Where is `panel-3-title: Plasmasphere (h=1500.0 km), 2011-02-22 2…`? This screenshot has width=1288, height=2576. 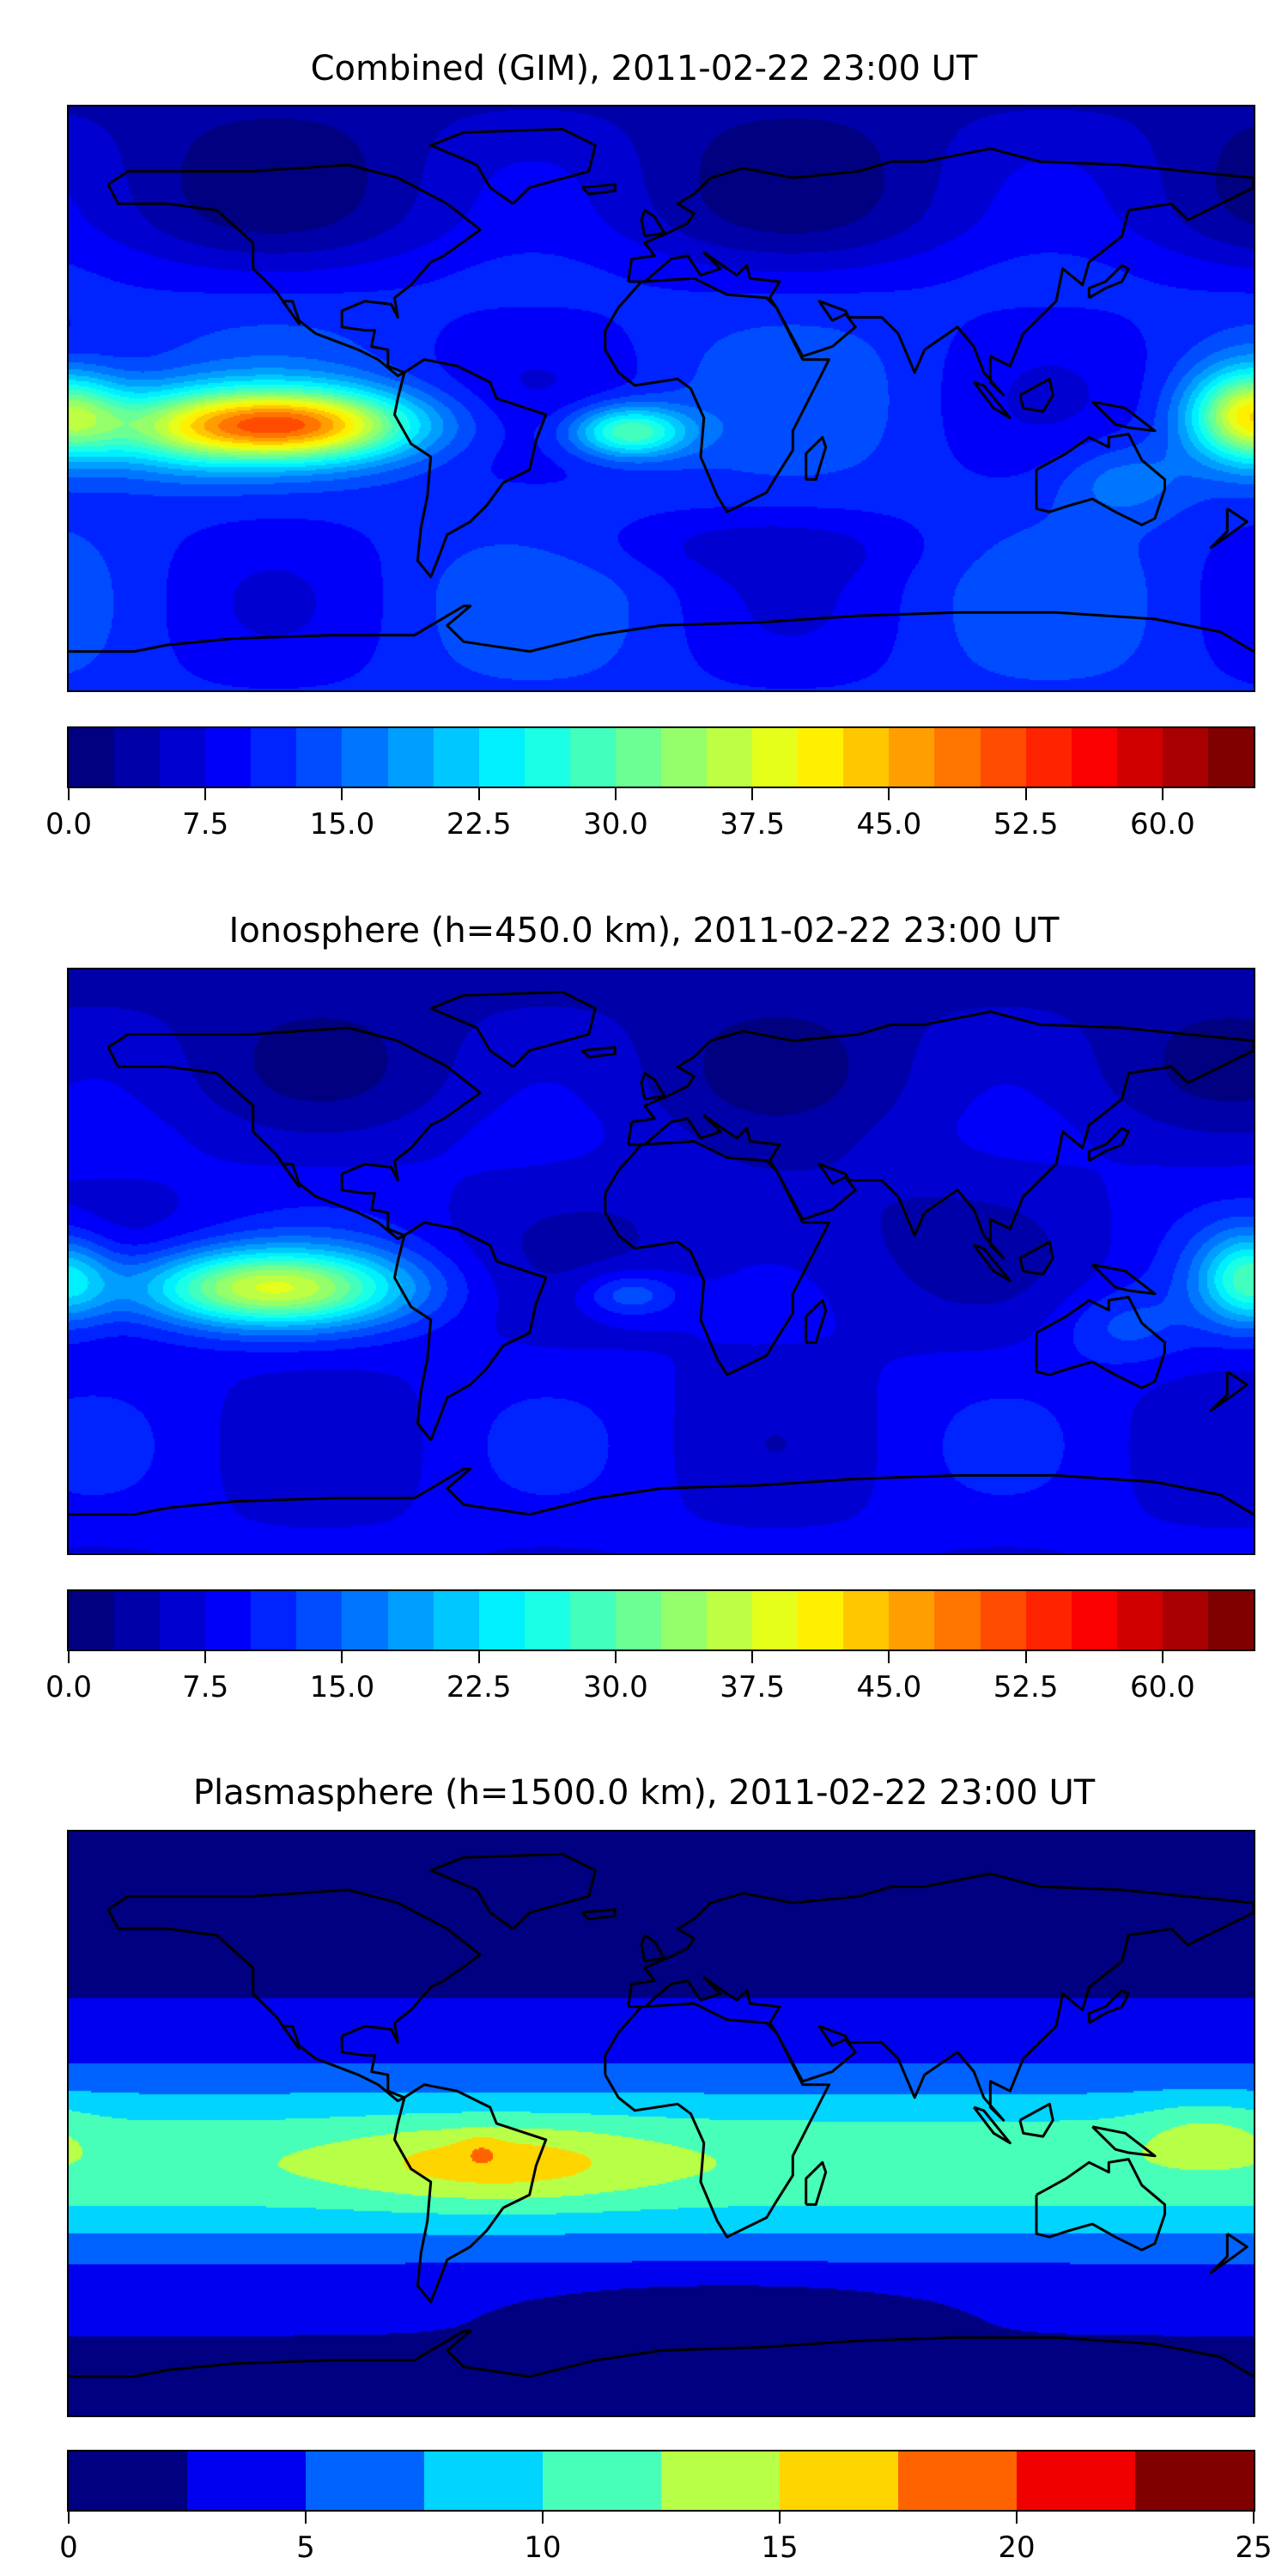 panel-3-title: Plasmasphere (h=1500.0 km), 2011-02-22 2… is located at coordinates (644, 1793).